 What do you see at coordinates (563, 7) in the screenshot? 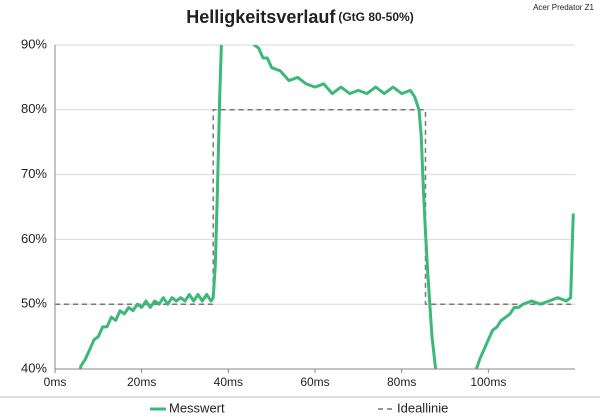
I see `annotation: Acer Predator Z1` at bounding box center [563, 7].